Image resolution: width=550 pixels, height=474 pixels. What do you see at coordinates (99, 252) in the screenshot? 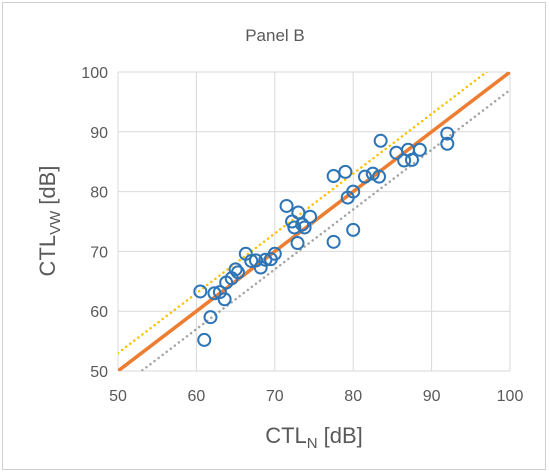
I see `y-tick-label: 70` at bounding box center [99, 252].